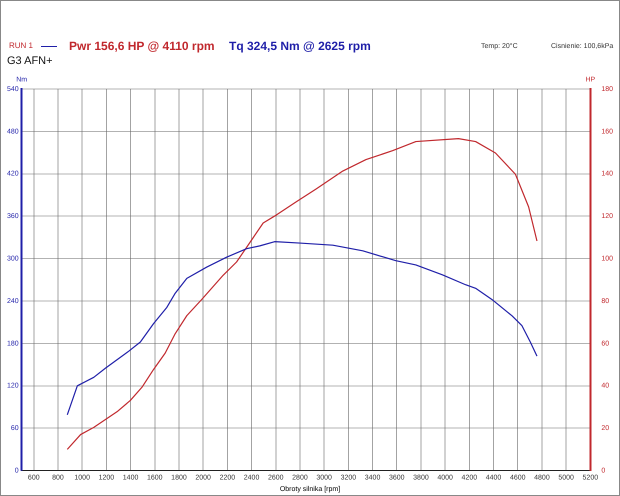  Describe the element at coordinates (30, 61) in the screenshot. I see `chart-title: G3 AFN+` at that location.